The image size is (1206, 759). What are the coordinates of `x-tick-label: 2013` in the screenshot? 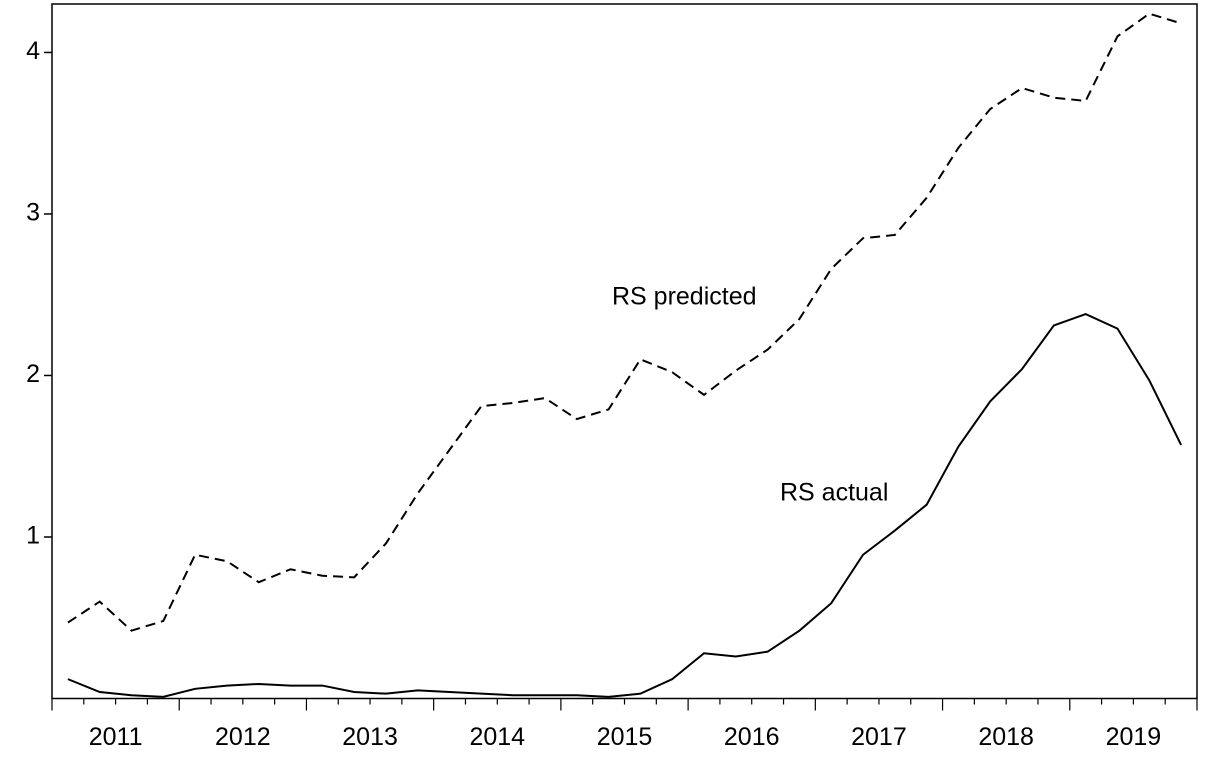 It's located at (370, 737).